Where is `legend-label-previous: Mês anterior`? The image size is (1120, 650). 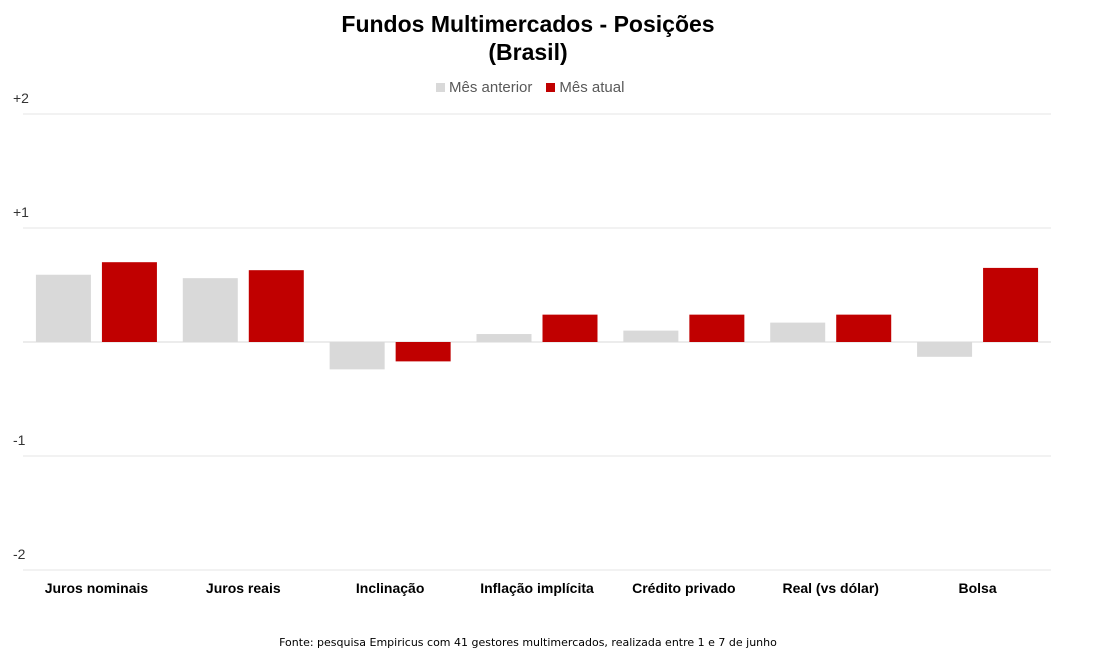
legend-label-previous: Mês anterior is located at coordinates (491, 87).